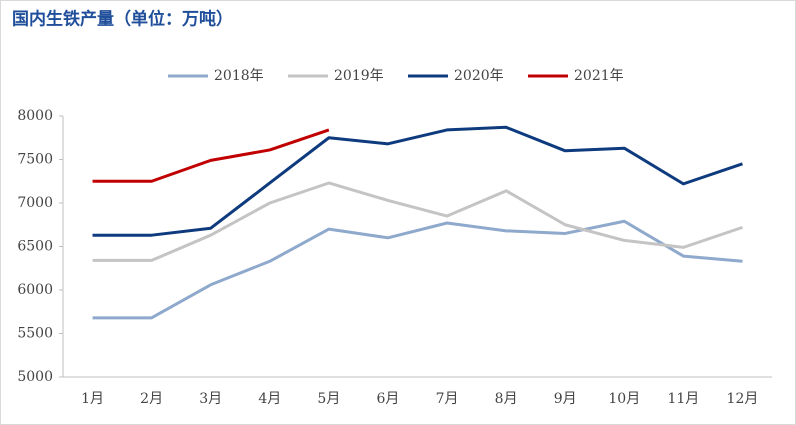  What do you see at coordinates (624, 399) in the screenshot?
I see `x-tick-label: 10月` at bounding box center [624, 399].